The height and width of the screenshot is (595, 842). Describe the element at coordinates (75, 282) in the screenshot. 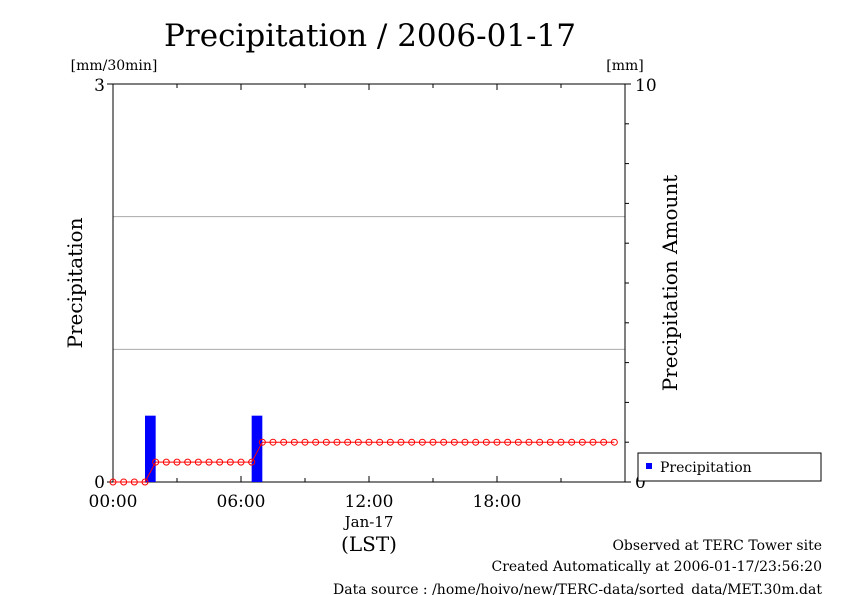

I see `left-axis-title: Precipitation` at that location.